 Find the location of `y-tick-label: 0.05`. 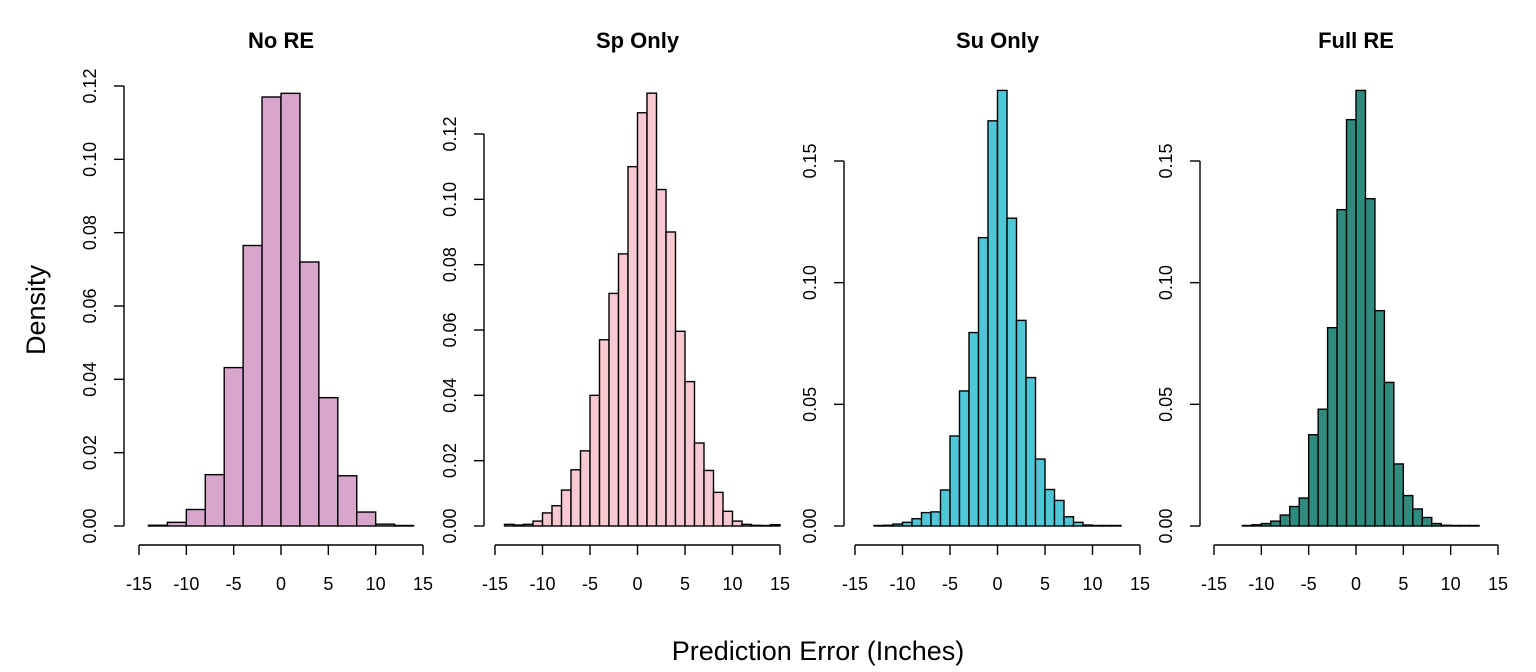

y-tick-label: 0.05 is located at coordinates (1166, 404).